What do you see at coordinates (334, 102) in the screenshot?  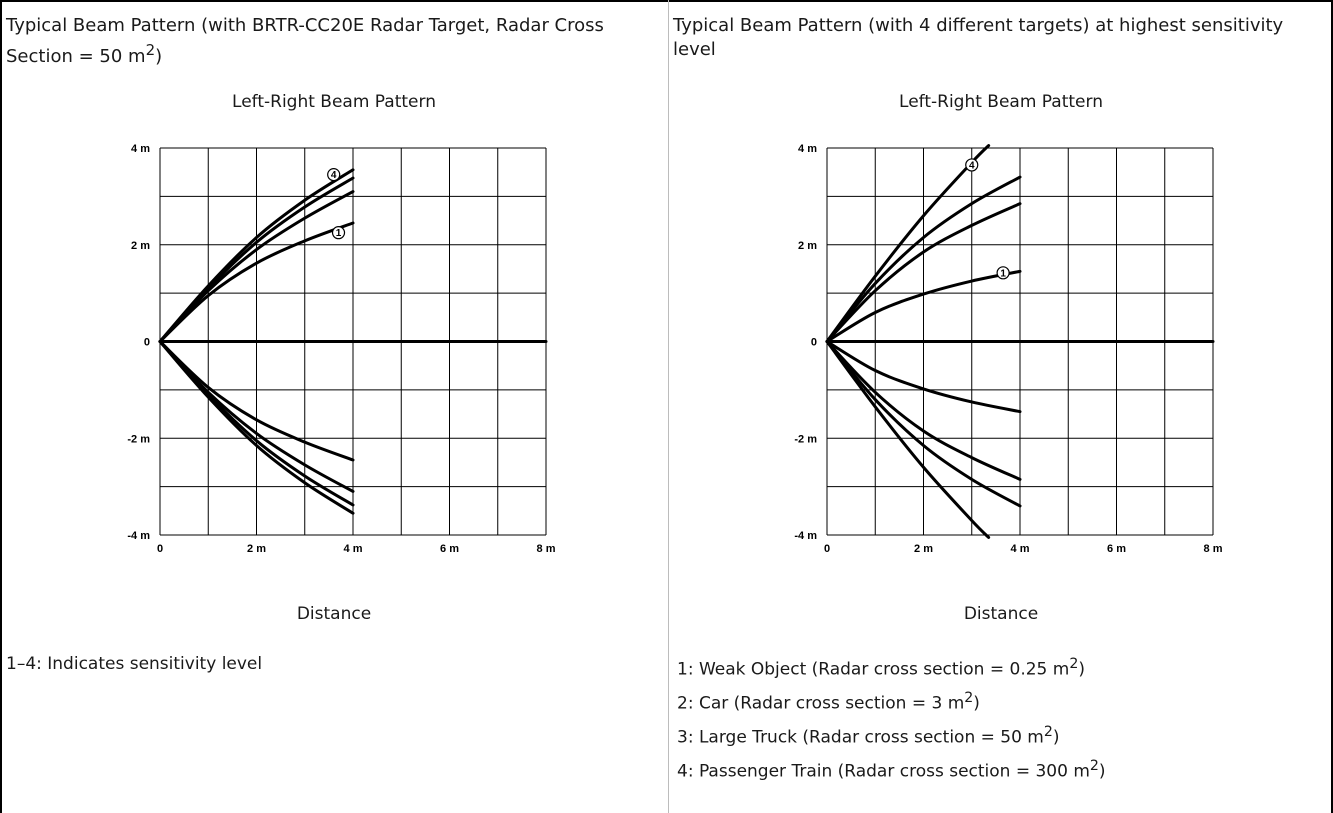 I see `left-chart-title: Left-Right Beam Pattern` at bounding box center [334, 102].